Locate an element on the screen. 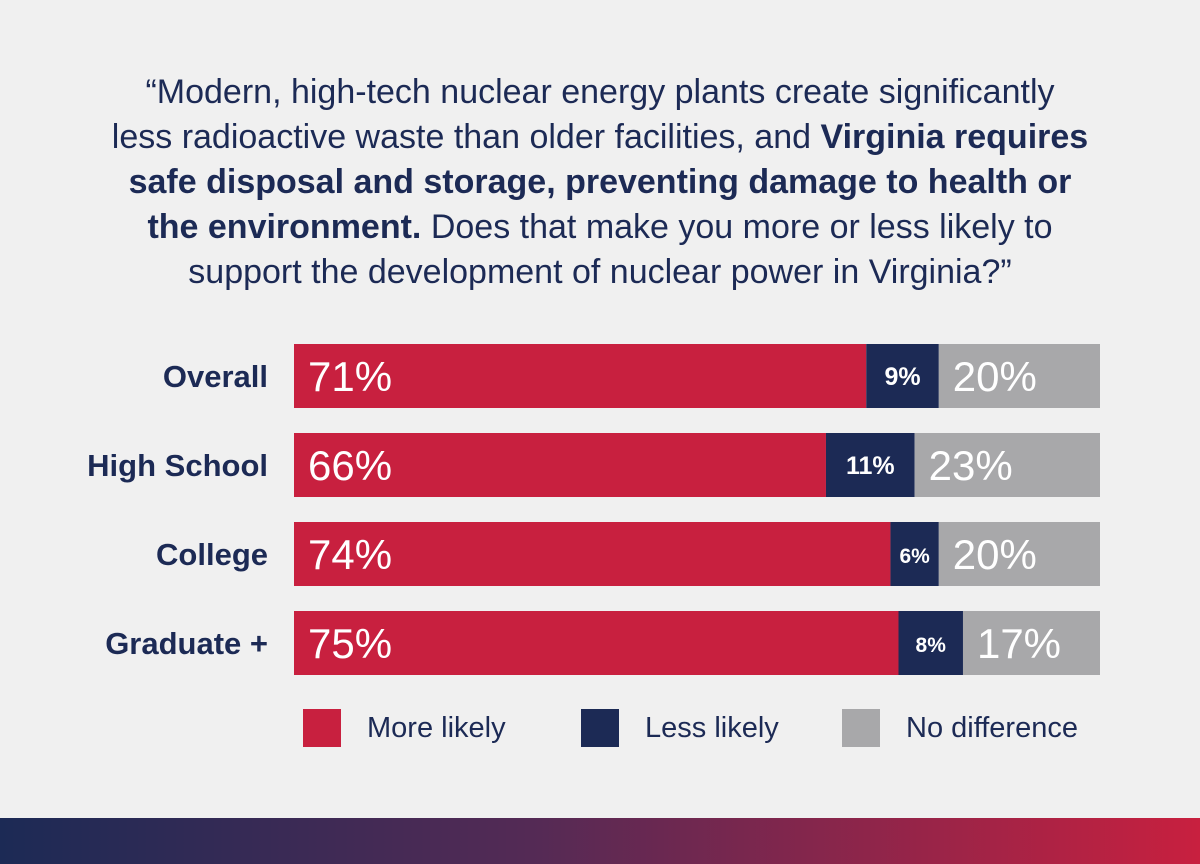  bar-no-difference-graduate is located at coordinates (1031, 643).